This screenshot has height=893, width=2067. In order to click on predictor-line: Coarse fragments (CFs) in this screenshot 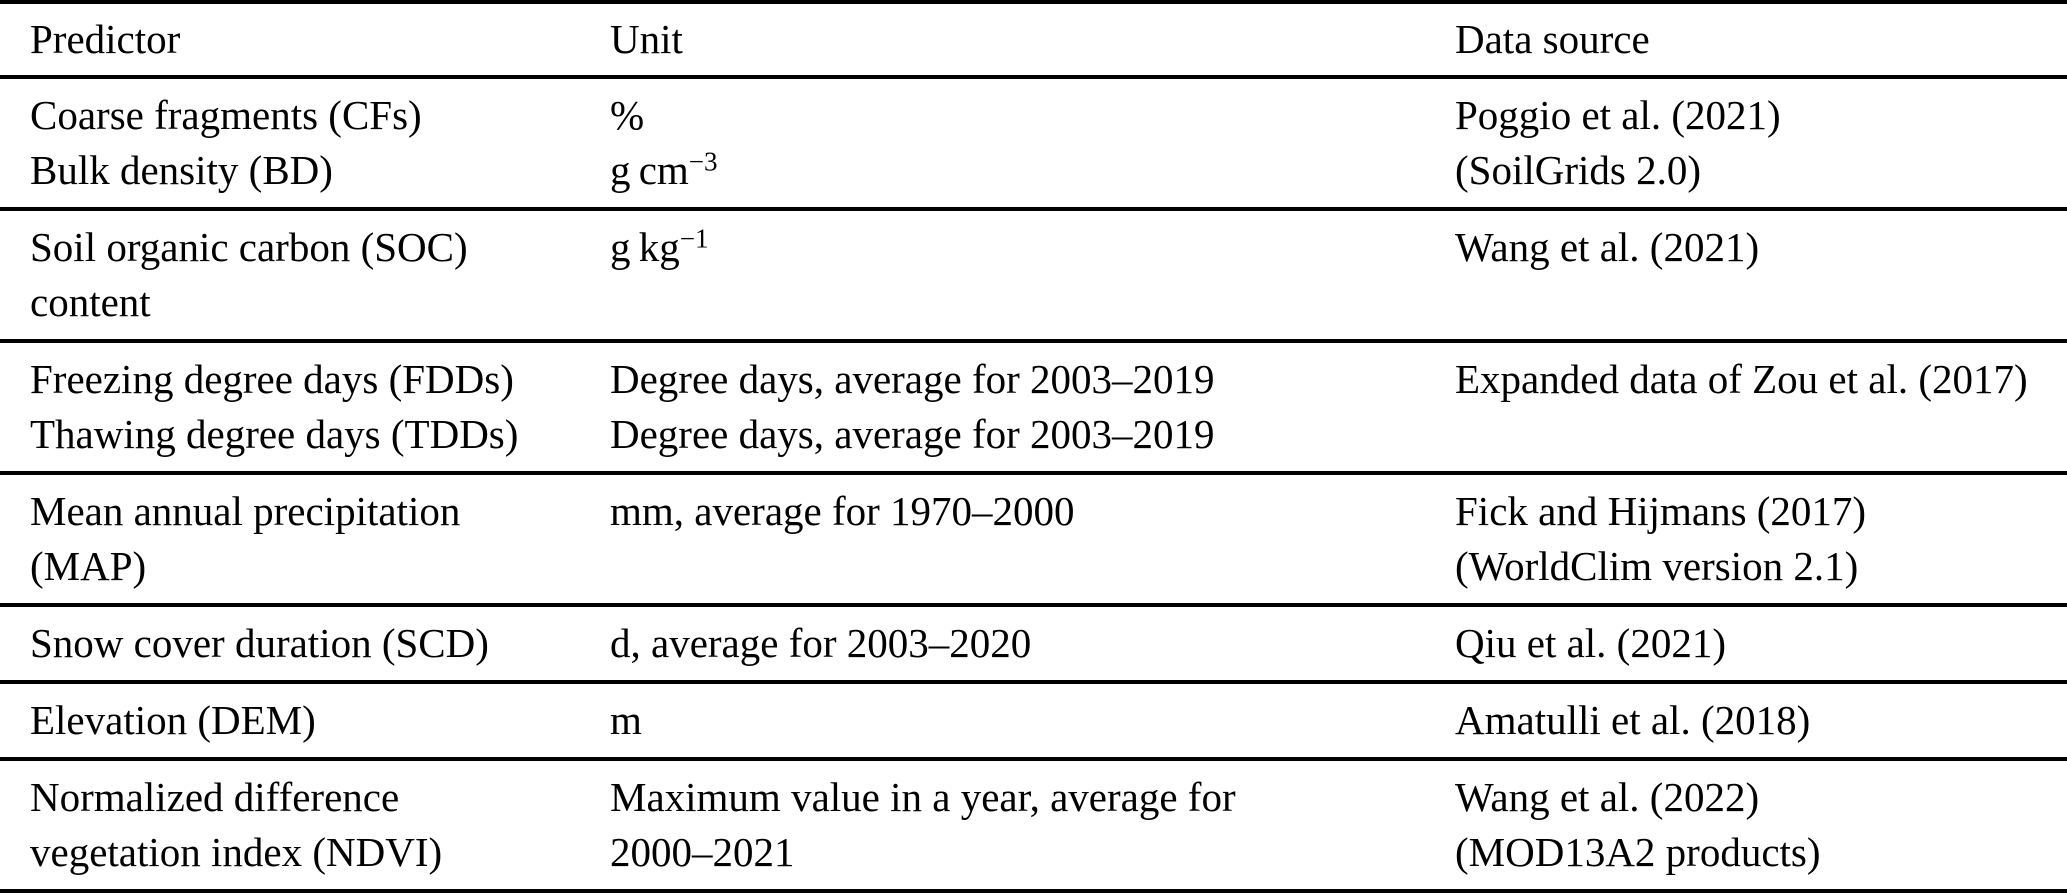, I will do `click(226, 115)`.